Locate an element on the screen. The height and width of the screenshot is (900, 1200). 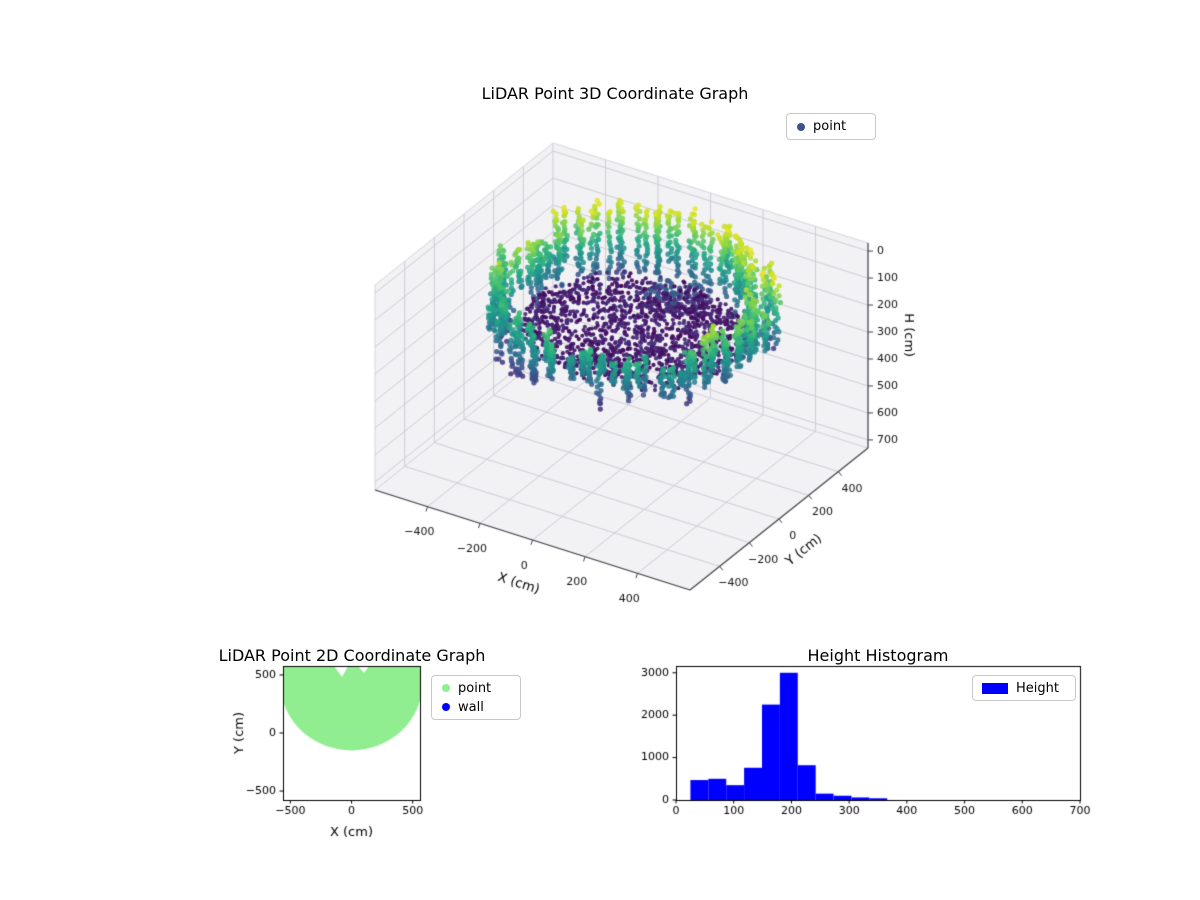
legend-3d: point is located at coordinates (831, 126).